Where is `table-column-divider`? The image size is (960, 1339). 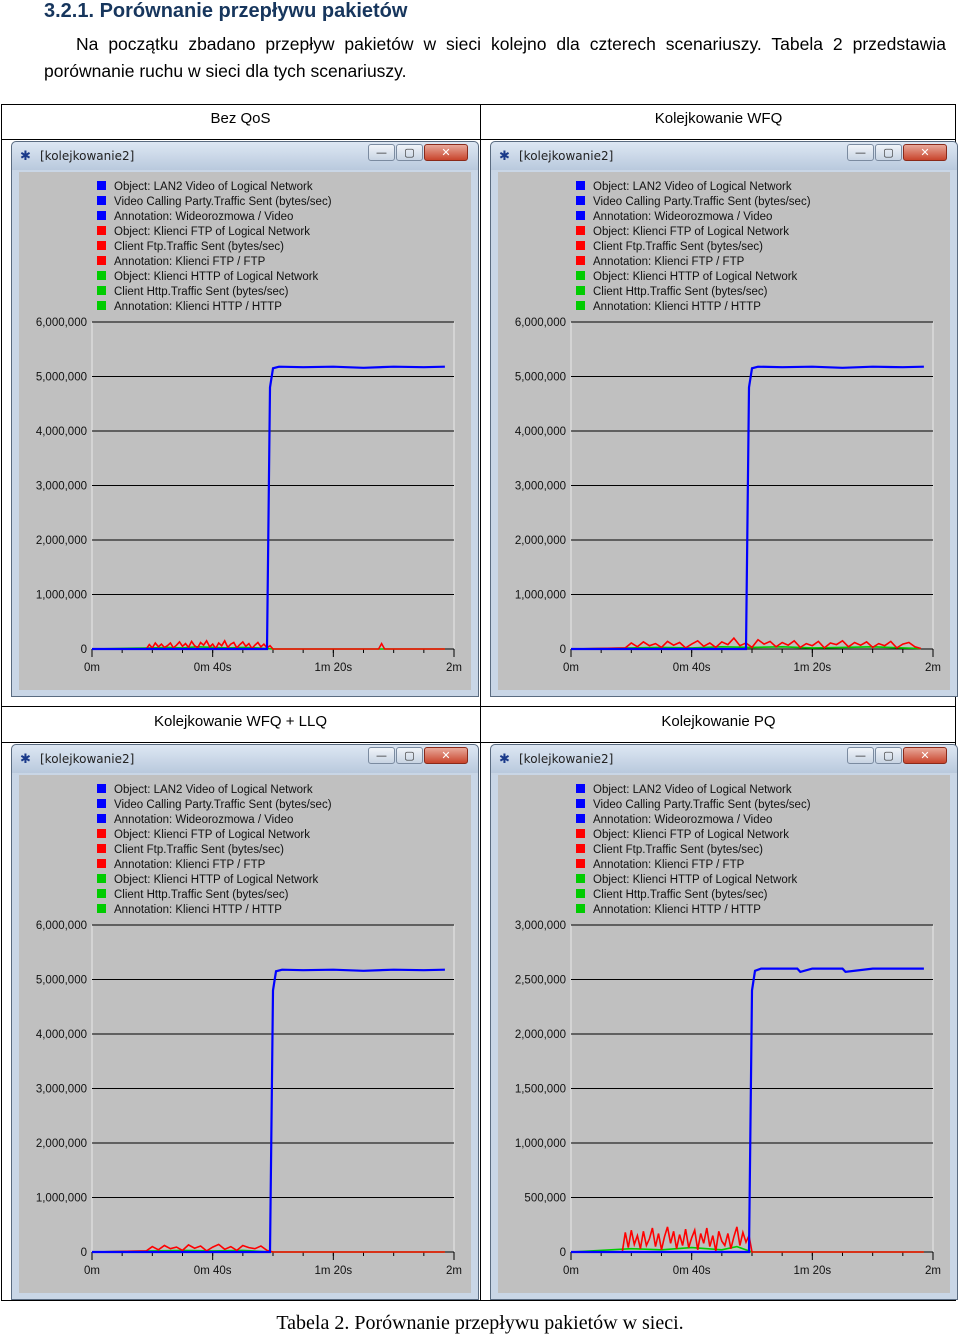
table-column-divider is located at coordinates (480, 702).